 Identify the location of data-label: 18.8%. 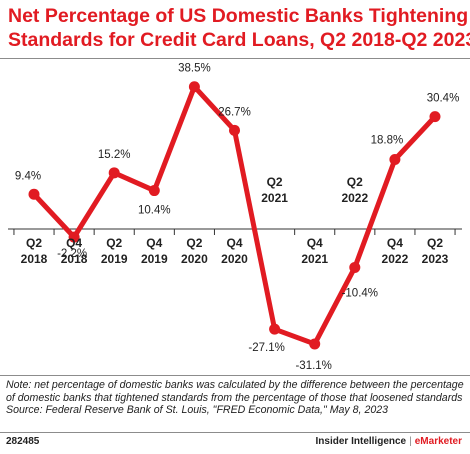
(387, 141).